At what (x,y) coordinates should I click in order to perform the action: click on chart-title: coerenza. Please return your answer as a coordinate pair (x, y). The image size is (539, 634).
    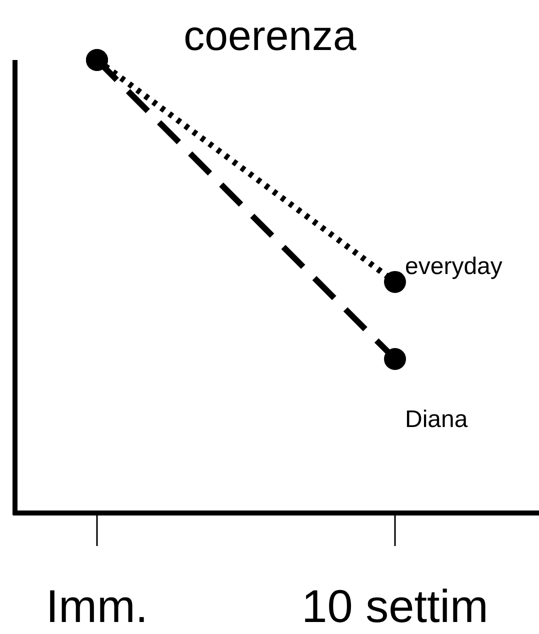
    Looking at the image, I should click on (271, 35).